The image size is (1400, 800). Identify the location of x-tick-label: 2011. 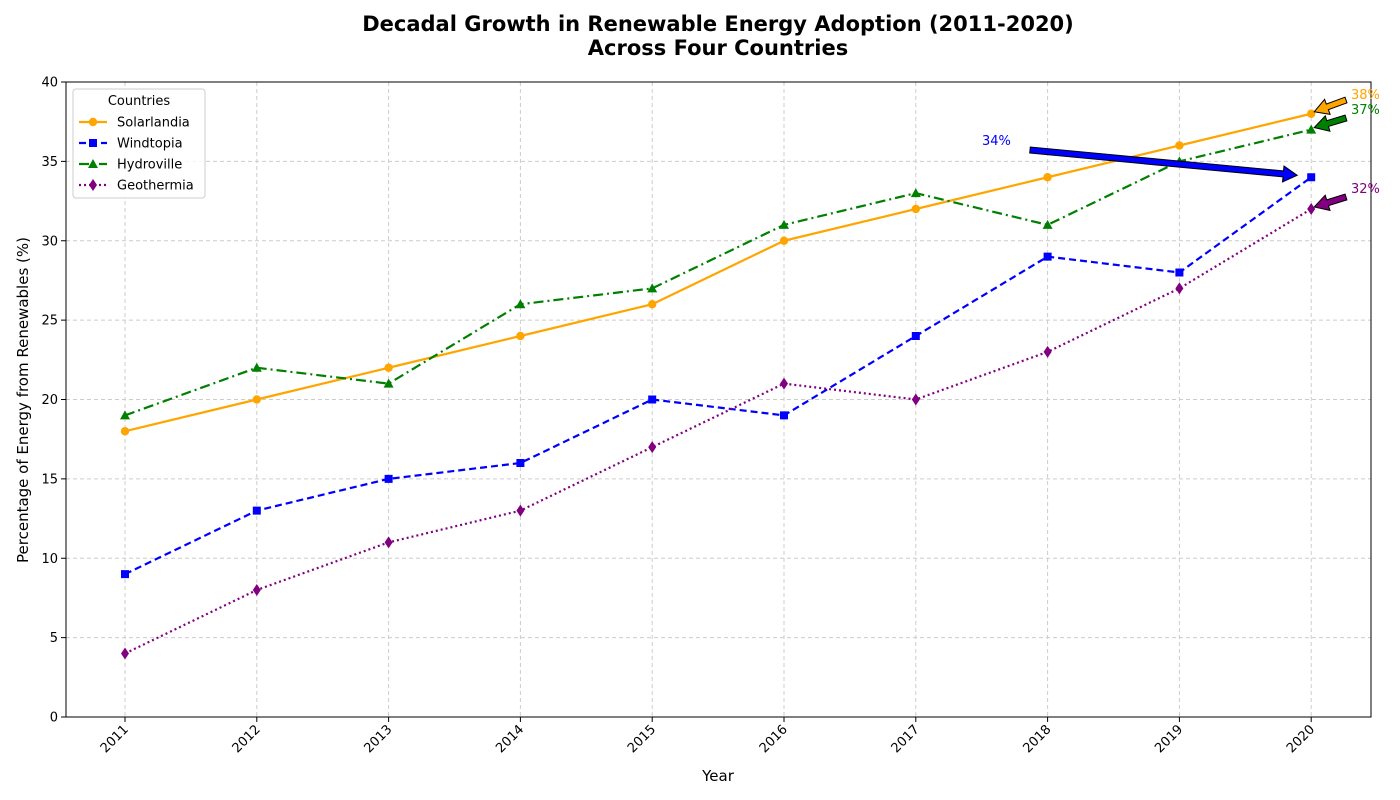
(115, 739).